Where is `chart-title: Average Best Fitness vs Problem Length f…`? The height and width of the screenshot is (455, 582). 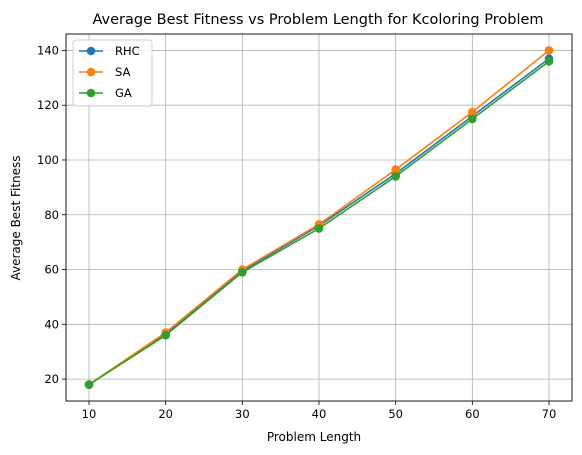
chart-title: Average Best Fitness vs Problem Length f… is located at coordinates (317, 20).